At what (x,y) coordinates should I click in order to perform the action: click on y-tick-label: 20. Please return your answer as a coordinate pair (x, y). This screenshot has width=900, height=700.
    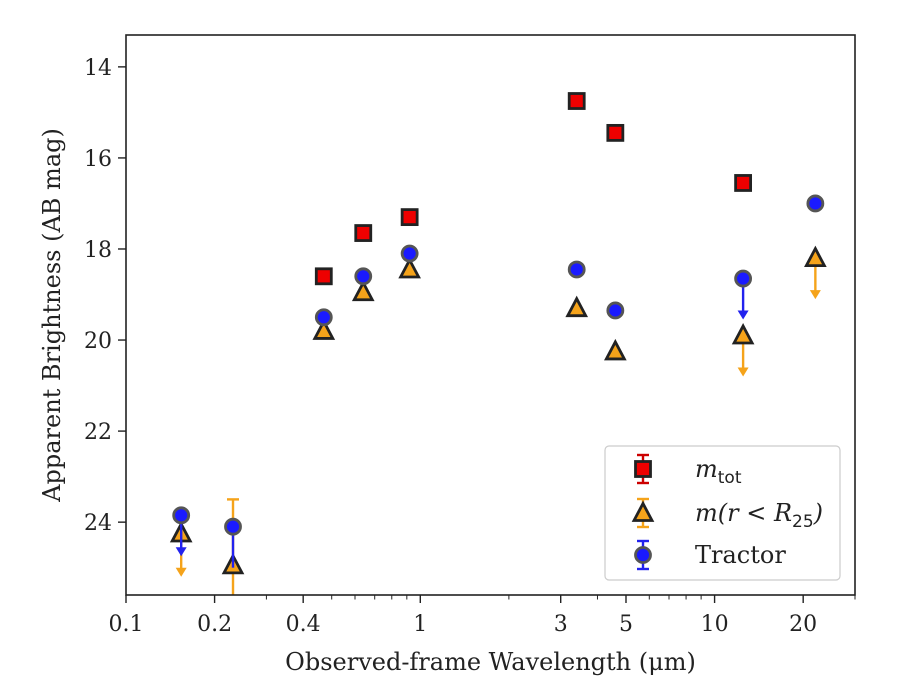
    Looking at the image, I should click on (98, 341).